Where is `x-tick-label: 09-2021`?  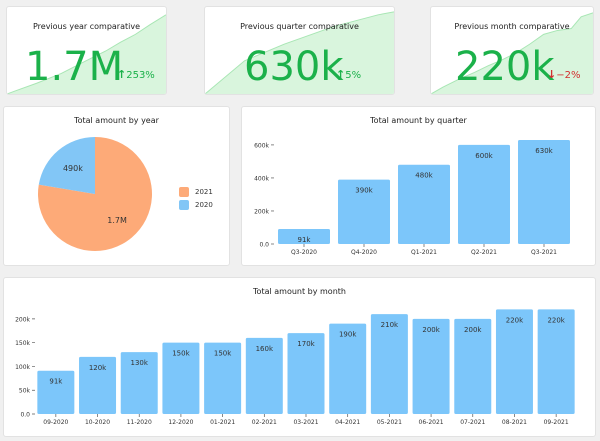
x-tick-label: 09-2021 is located at coordinates (556, 422).